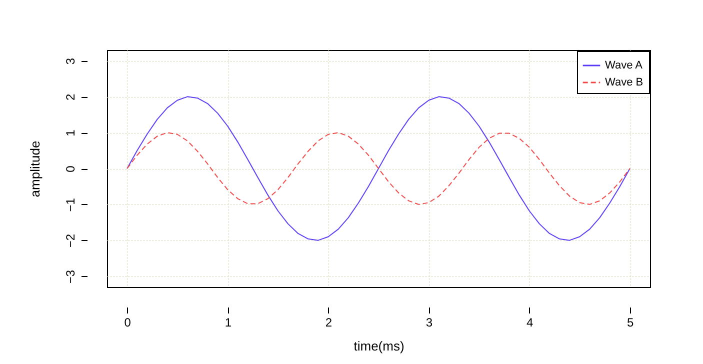 This screenshot has height=364, width=703. Describe the element at coordinates (530, 323) in the screenshot. I see `x-tick-label: 4` at that location.